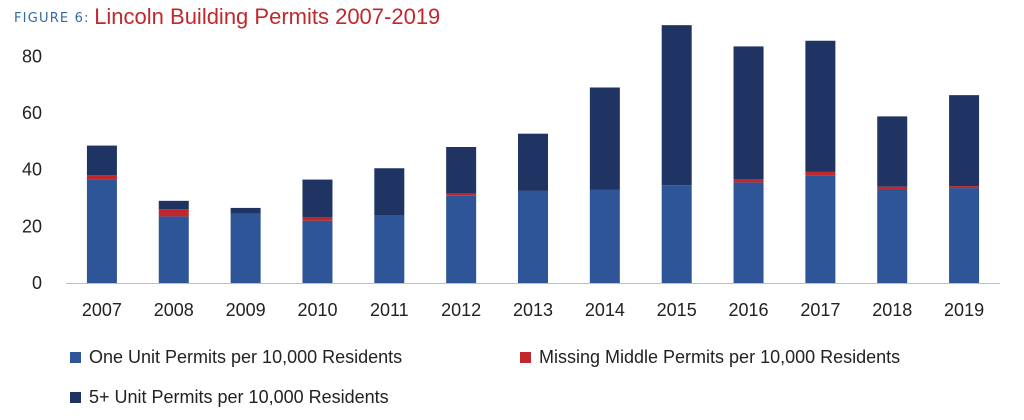 This screenshot has height=420, width=1024. What do you see at coordinates (245, 210) in the screenshot?
I see `bar-segment-five-plus-2009` at bounding box center [245, 210].